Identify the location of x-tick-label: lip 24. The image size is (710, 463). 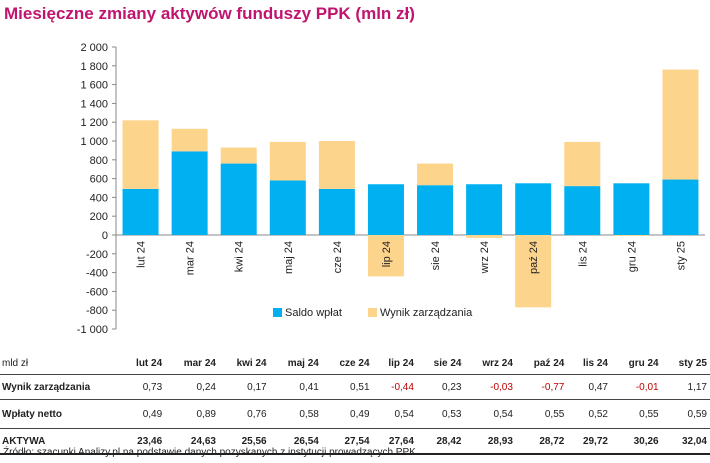
(387, 254).